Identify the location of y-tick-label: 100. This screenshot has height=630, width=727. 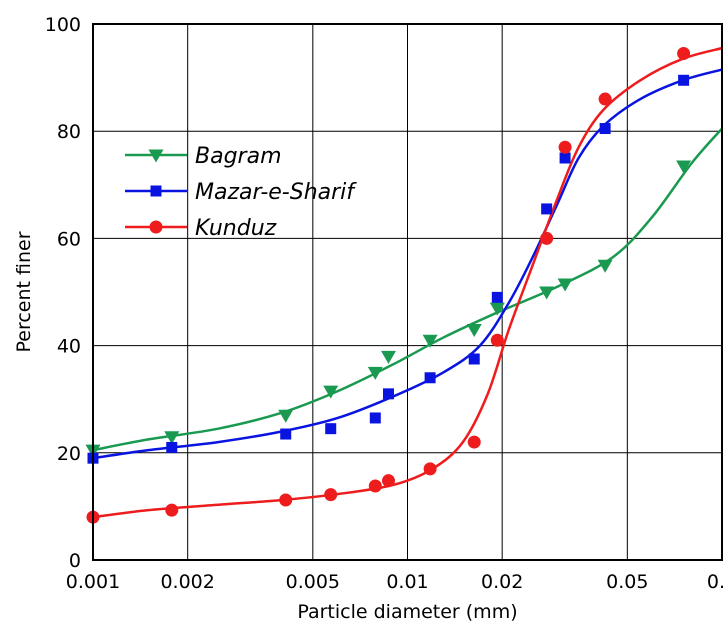
(63, 25).